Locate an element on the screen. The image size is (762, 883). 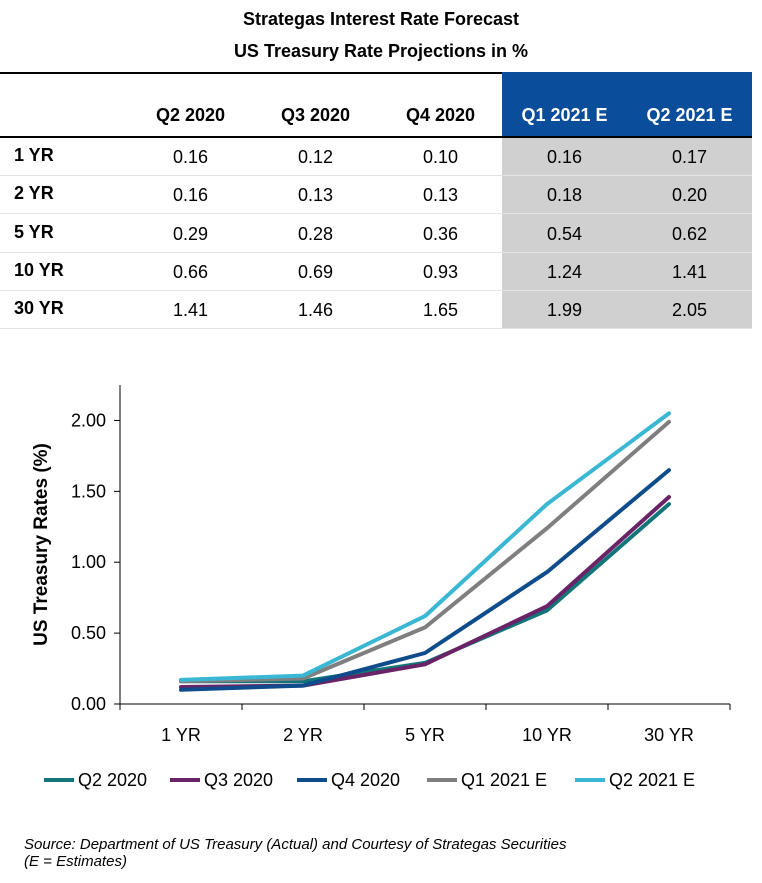
legend-label: Q1 2021 E is located at coordinates (504, 780).